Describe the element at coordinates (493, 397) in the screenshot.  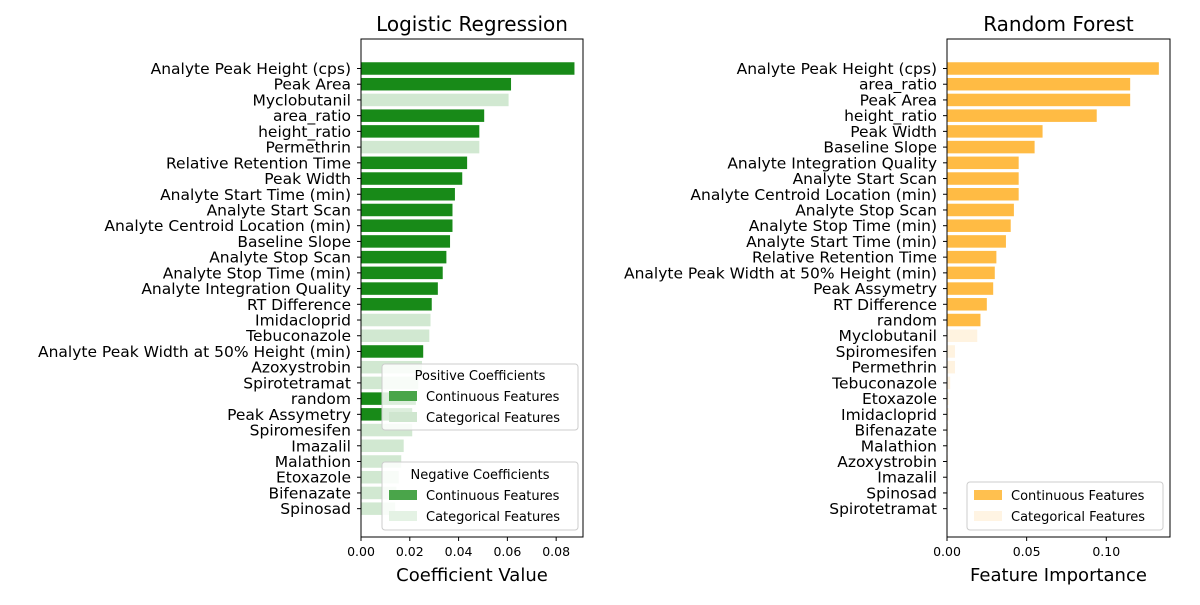
I see `lr-pos-legend-label: Continuous Features` at that location.